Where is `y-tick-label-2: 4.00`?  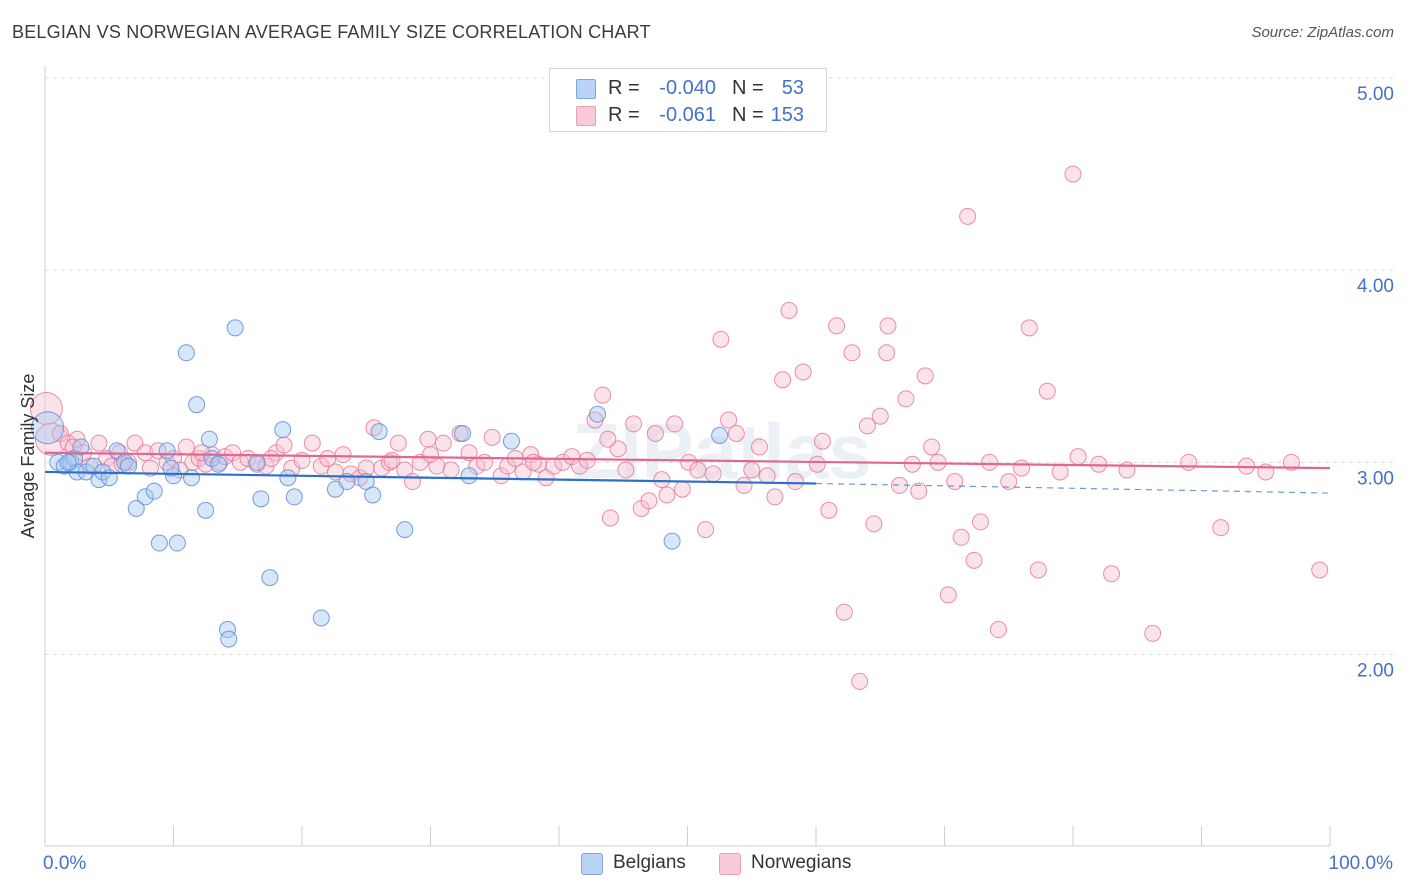 y-tick-label-2: 4.00 is located at coordinates (1375, 286).